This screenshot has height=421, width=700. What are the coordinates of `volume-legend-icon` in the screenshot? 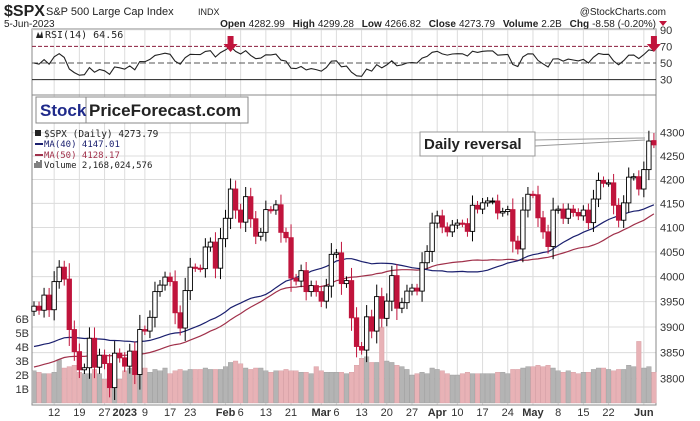 It's located at (38, 164).